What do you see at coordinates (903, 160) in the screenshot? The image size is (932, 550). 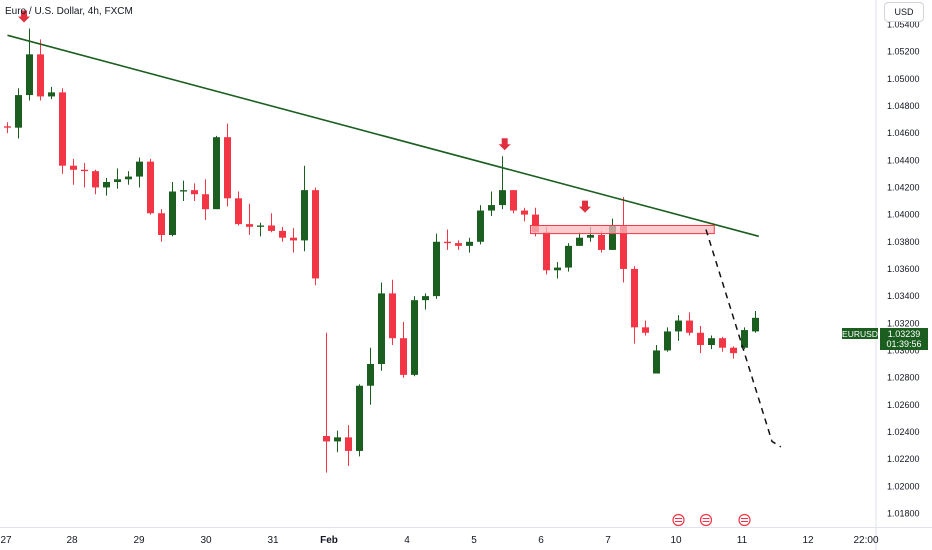 I see `y-tick-label: 1.04400` at bounding box center [903, 160].